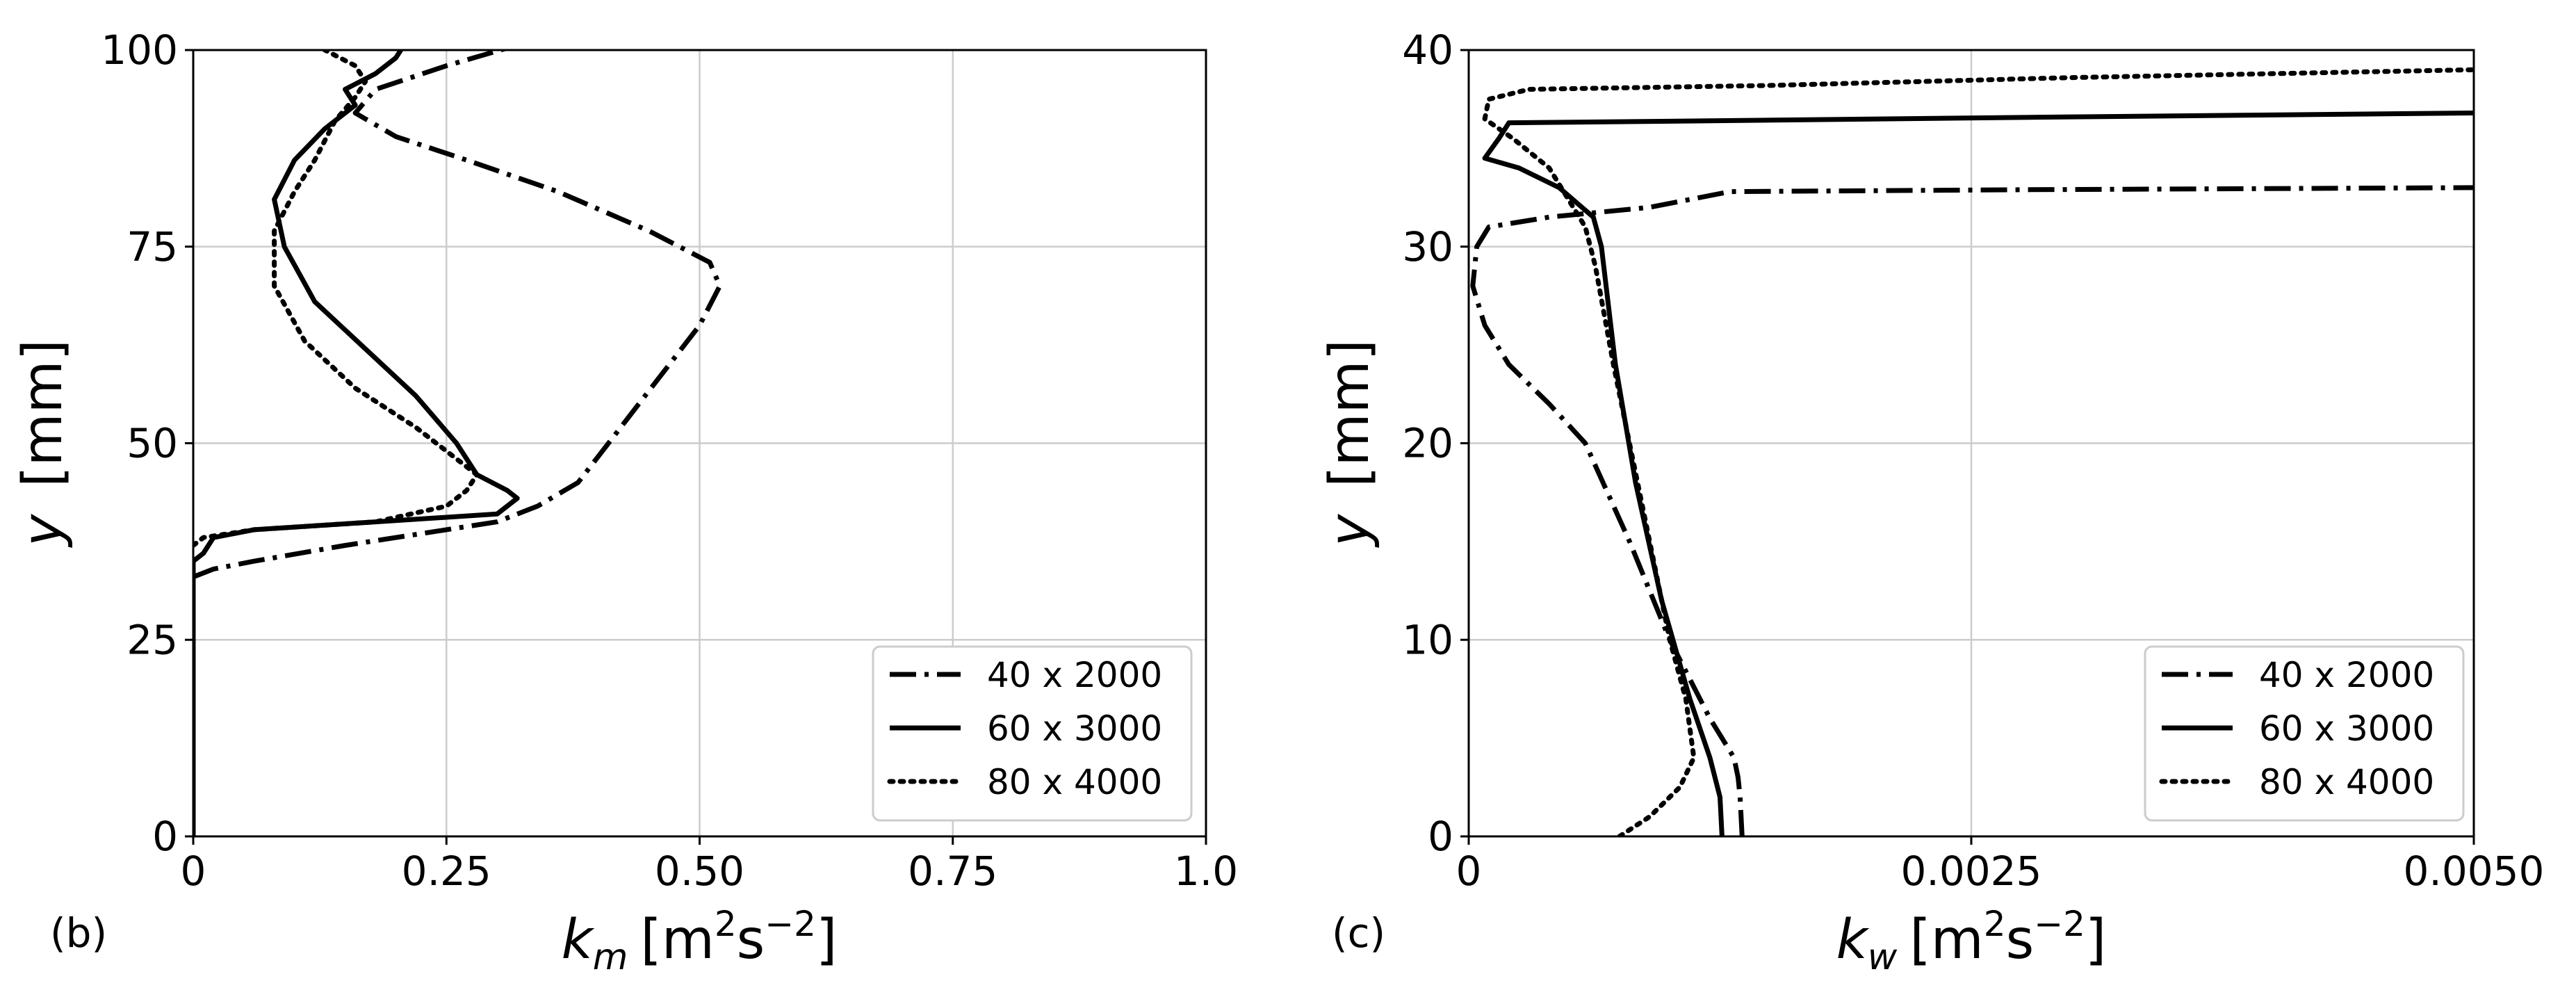 The image size is (2576, 981). Describe the element at coordinates (193, 871) in the screenshot. I see `panel-b-xtick-label: 0` at that location.